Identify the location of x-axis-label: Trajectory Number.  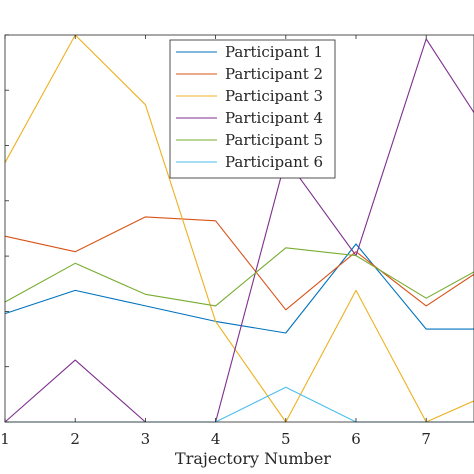
(253, 458).